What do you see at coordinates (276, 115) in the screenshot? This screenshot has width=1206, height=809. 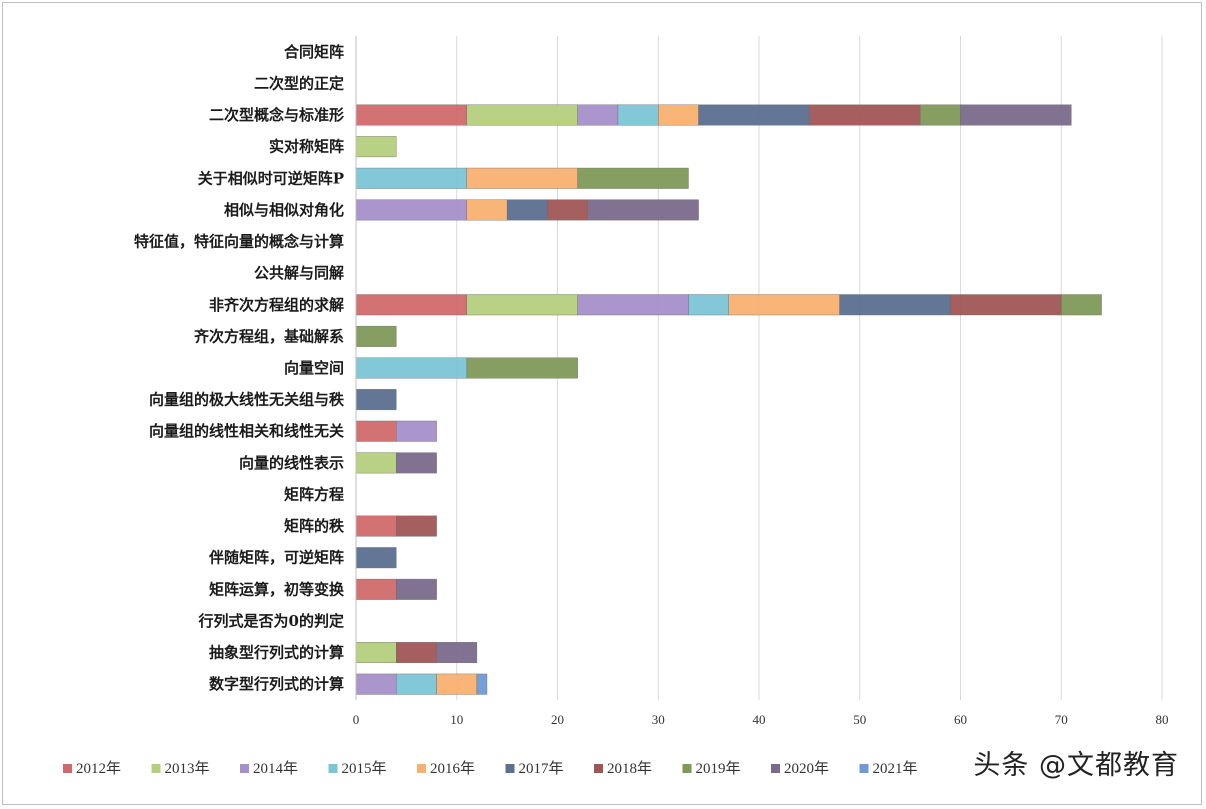 I see `category-label: 二次型概念与标准形` at bounding box center [276, 115].